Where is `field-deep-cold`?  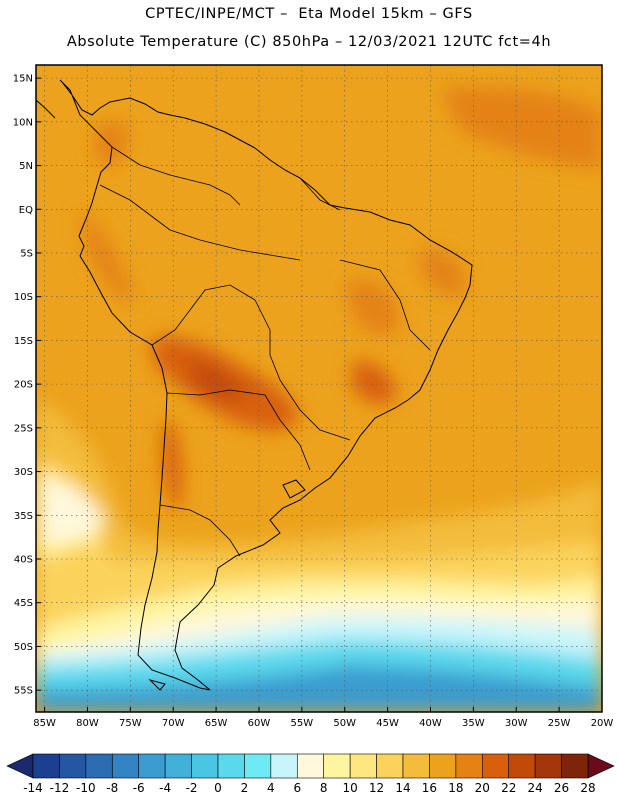 field-deep-cold is located at coordinates (319, 688).